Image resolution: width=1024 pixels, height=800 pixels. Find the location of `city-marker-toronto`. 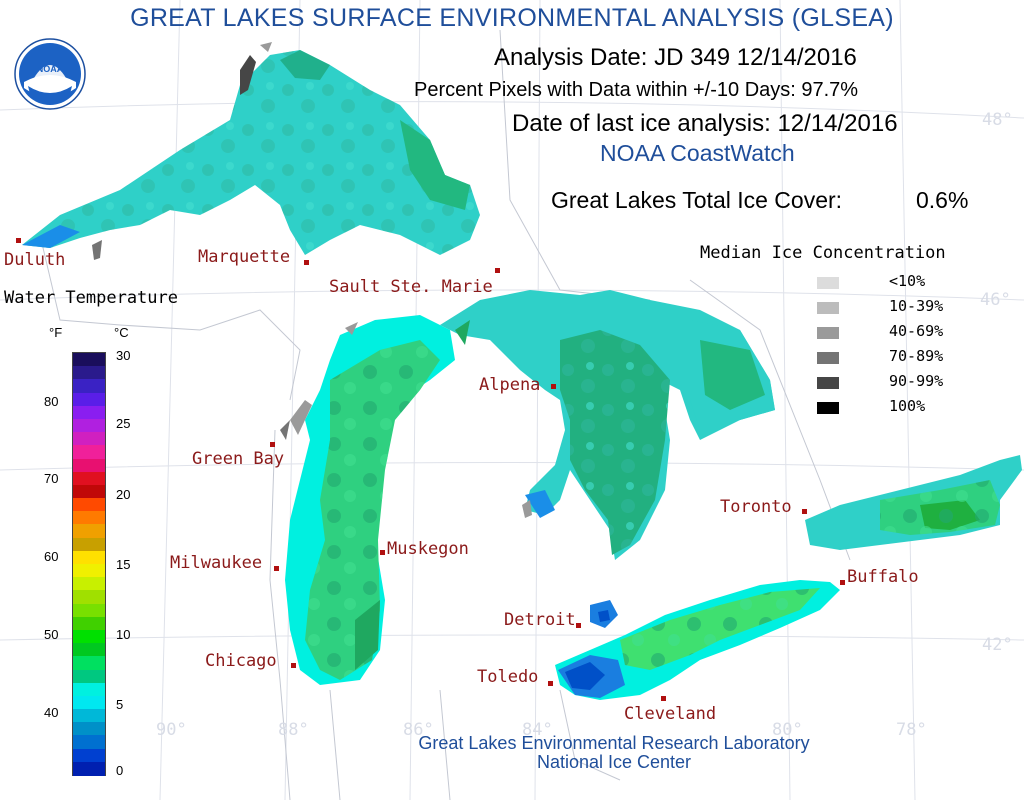

city-marker-toronto is located at coordinates (804, 511).